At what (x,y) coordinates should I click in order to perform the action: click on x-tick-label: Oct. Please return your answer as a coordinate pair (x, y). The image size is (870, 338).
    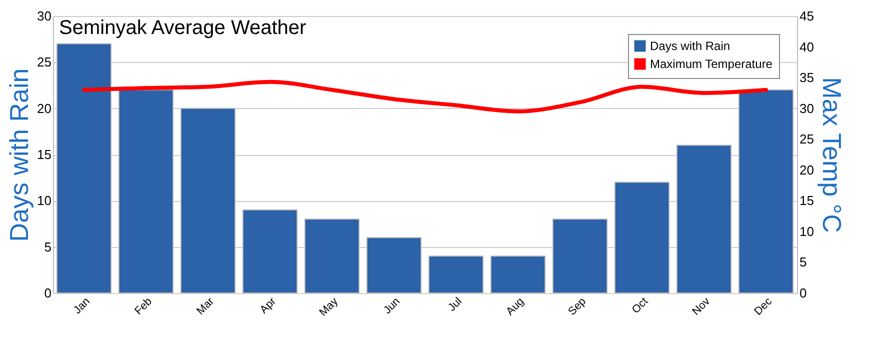
    Looking at the image, I should click on (640, 306).